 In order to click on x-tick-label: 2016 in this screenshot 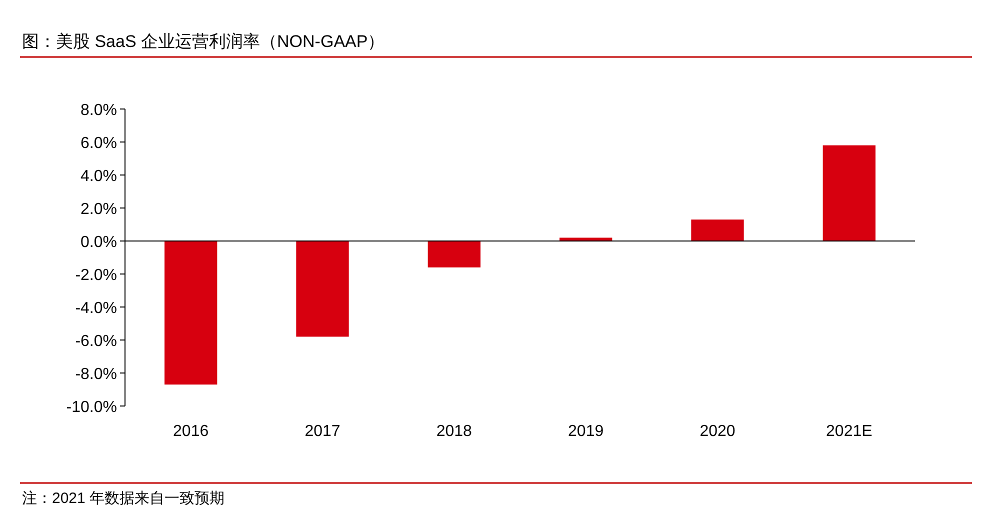, I will do `click(191, 431)`.